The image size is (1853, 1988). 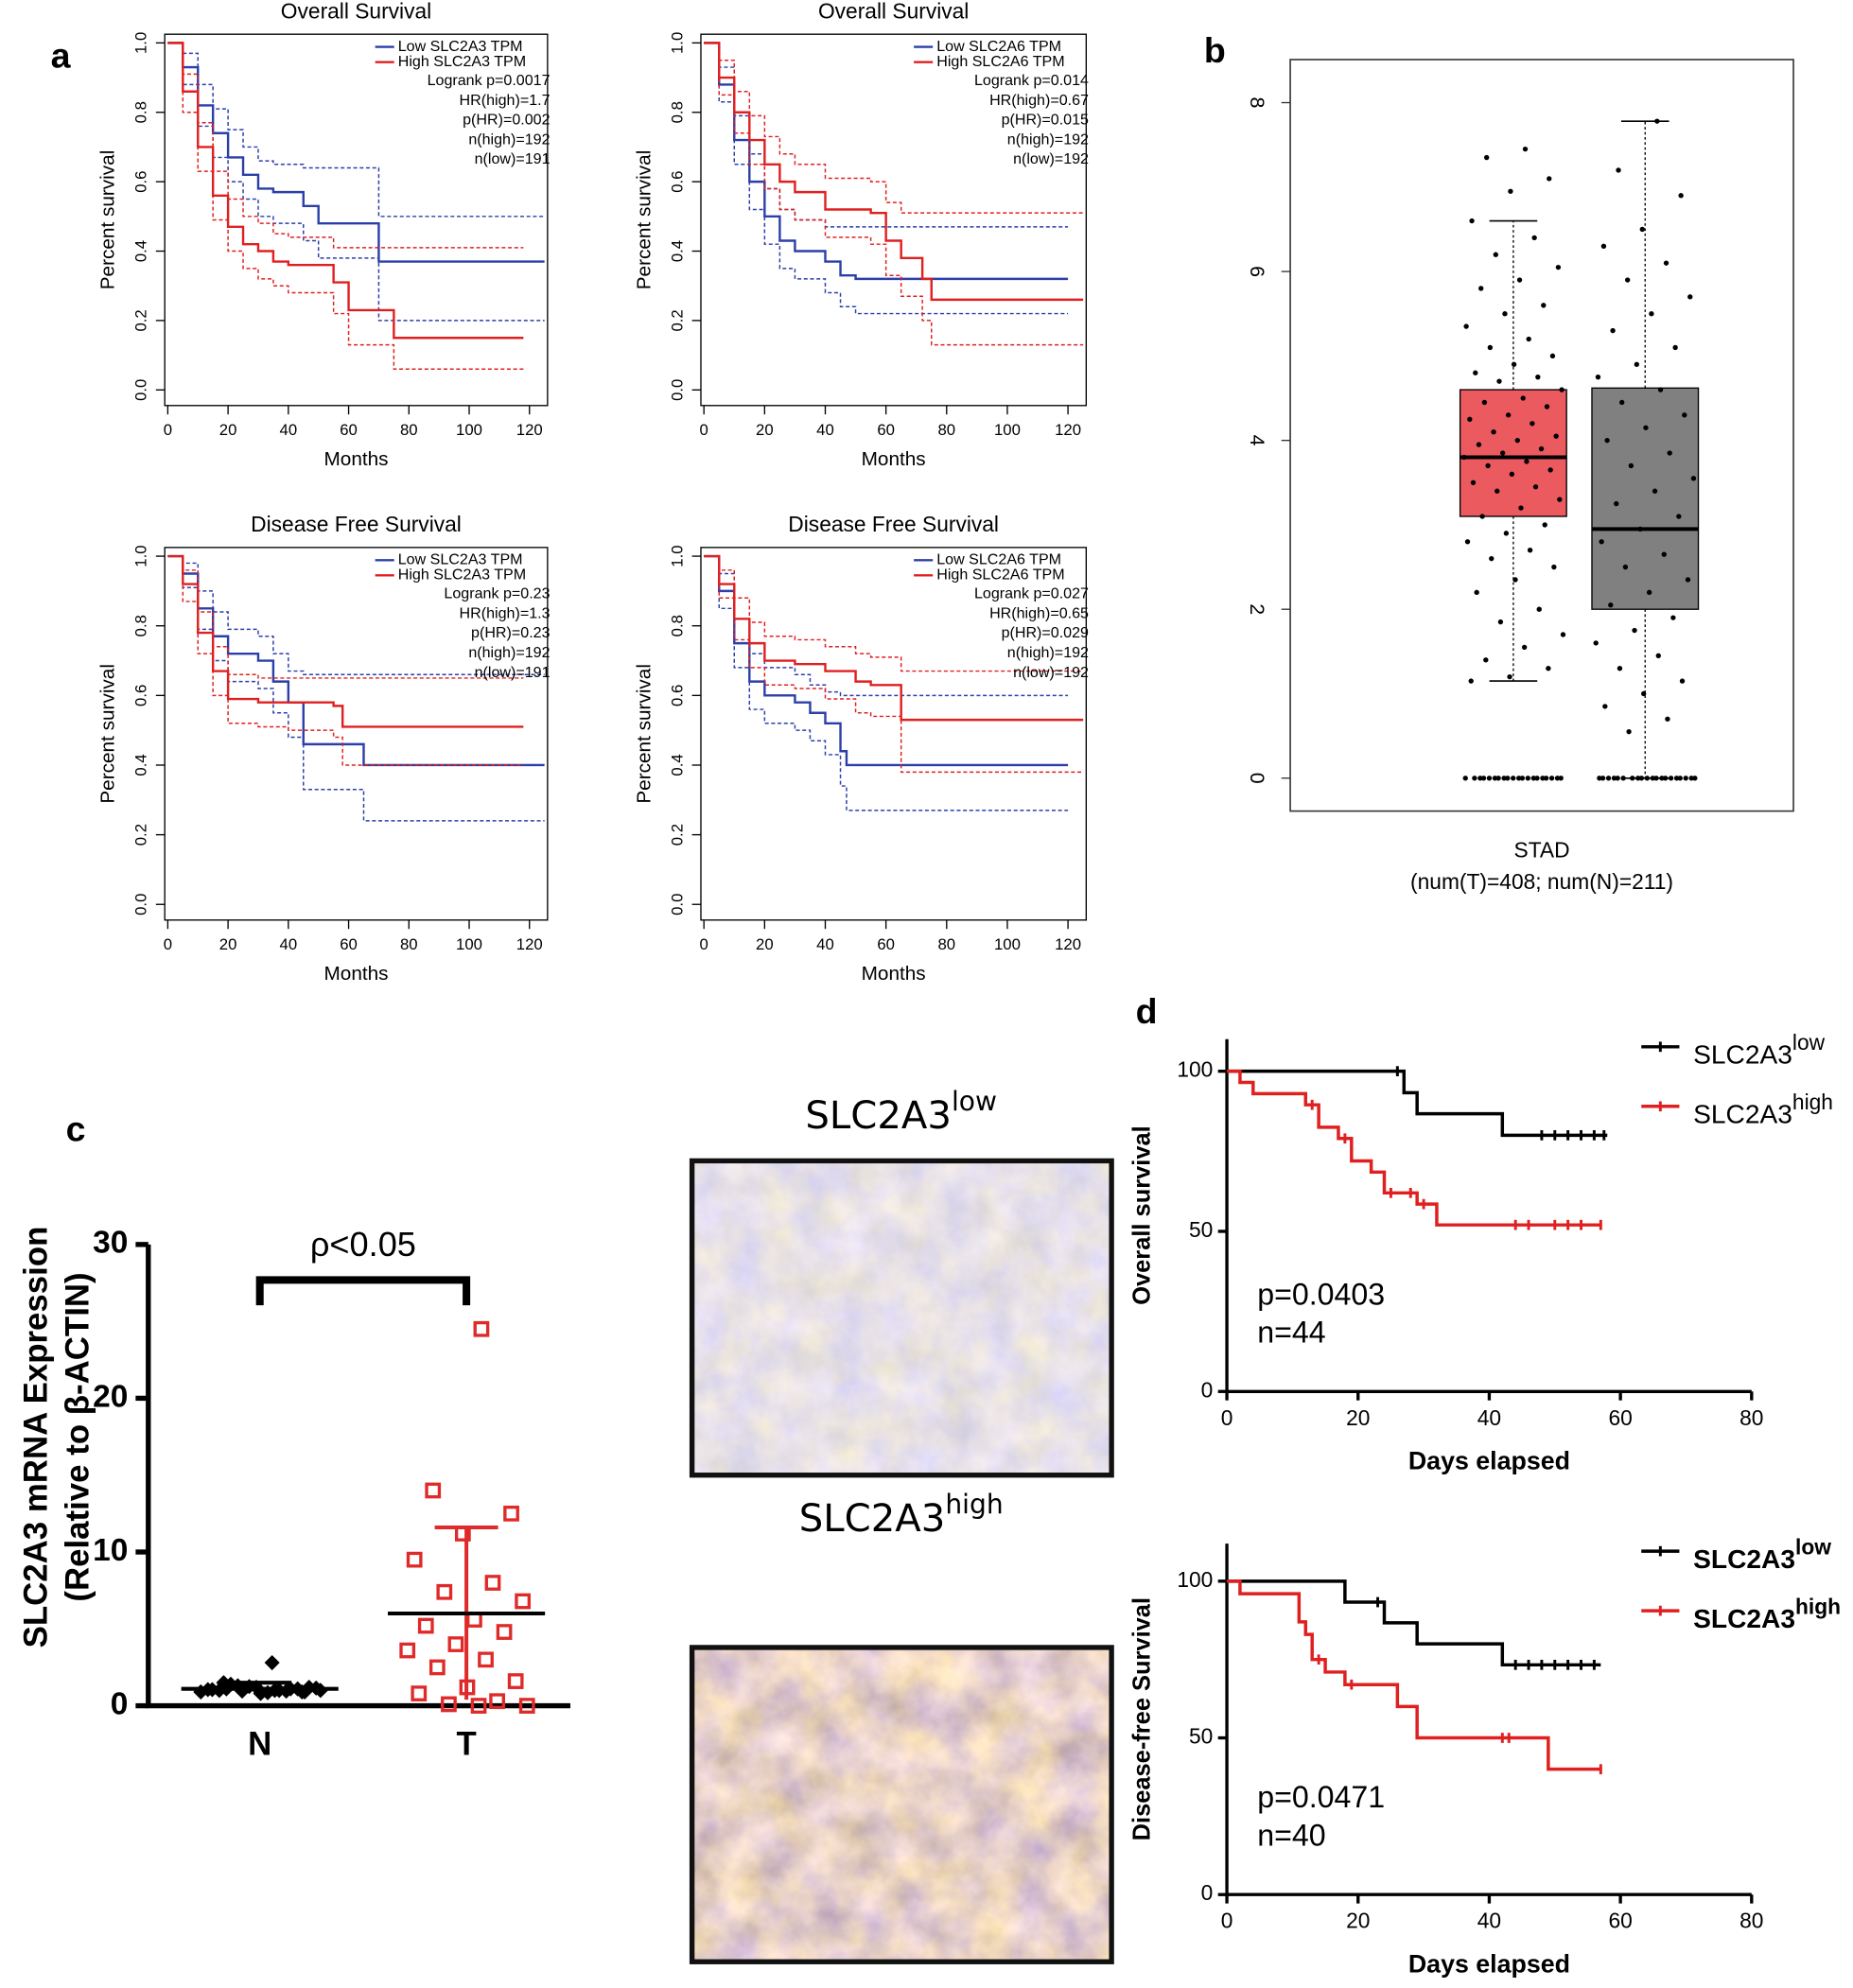 What do you see at coordinates (894, 459) in the screenshot?
I see `x-axis-label: Months` at bounding box center [894, 459].